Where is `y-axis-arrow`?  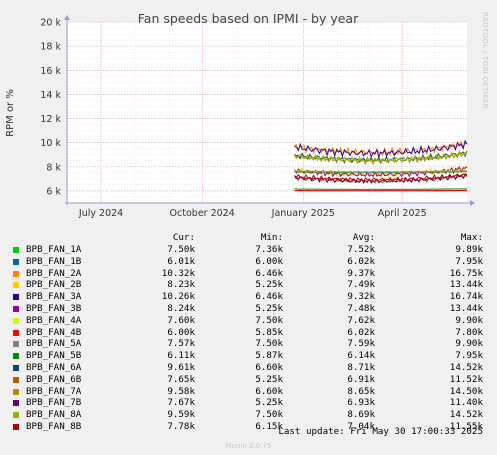
y-axis-arrow is located at coordinates (67, 17).